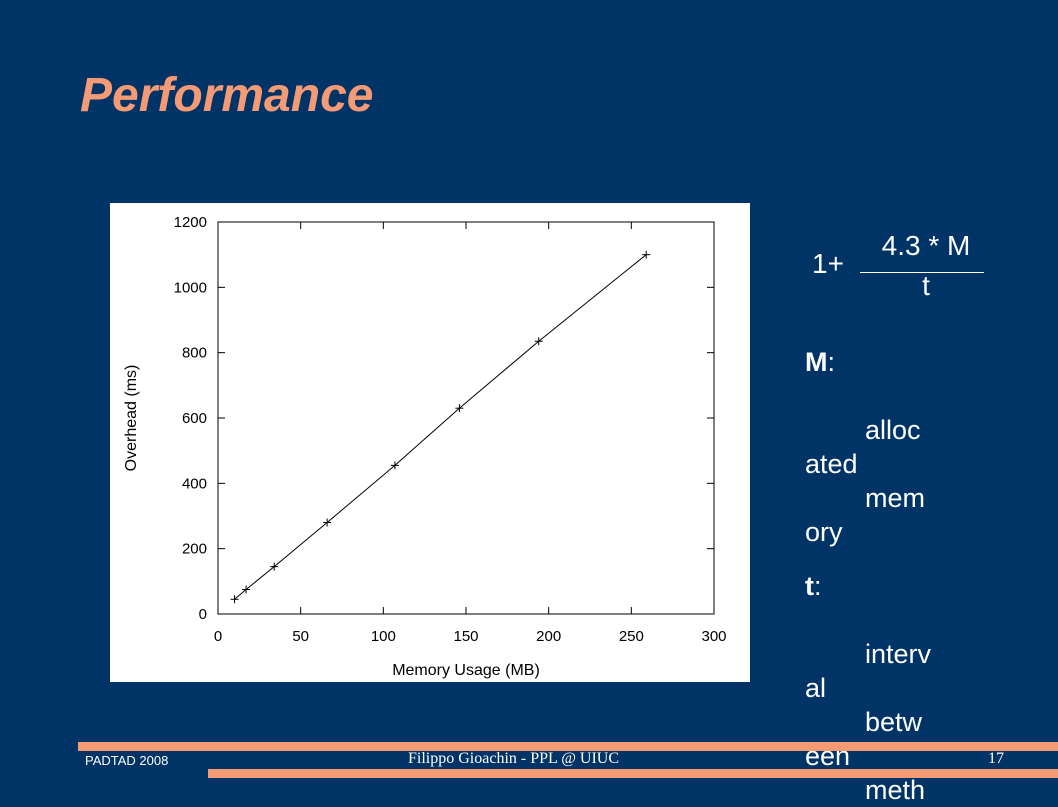  What do you see at coordinates (514, 758) in the screenshot?
I see `footer-author: Filippo Gioachin - PPL @ UIUC` at bounding box center [514, 758].